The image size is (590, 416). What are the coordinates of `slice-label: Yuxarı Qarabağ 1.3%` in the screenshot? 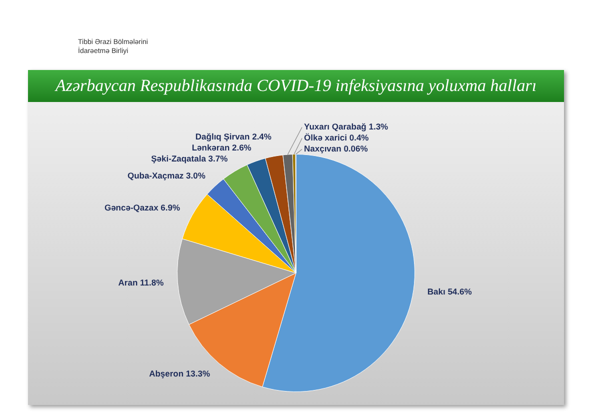 It's located at (346, 127).